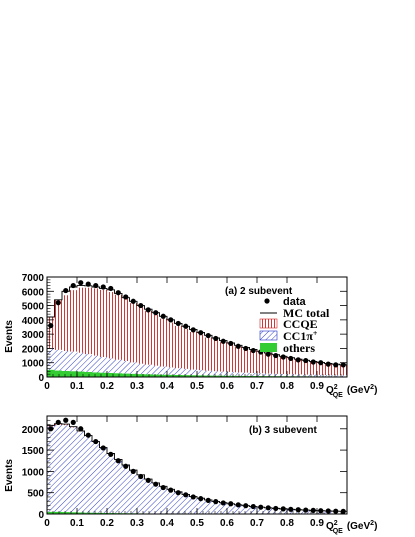  I want to click on plot-area-b, so click(196, 465).